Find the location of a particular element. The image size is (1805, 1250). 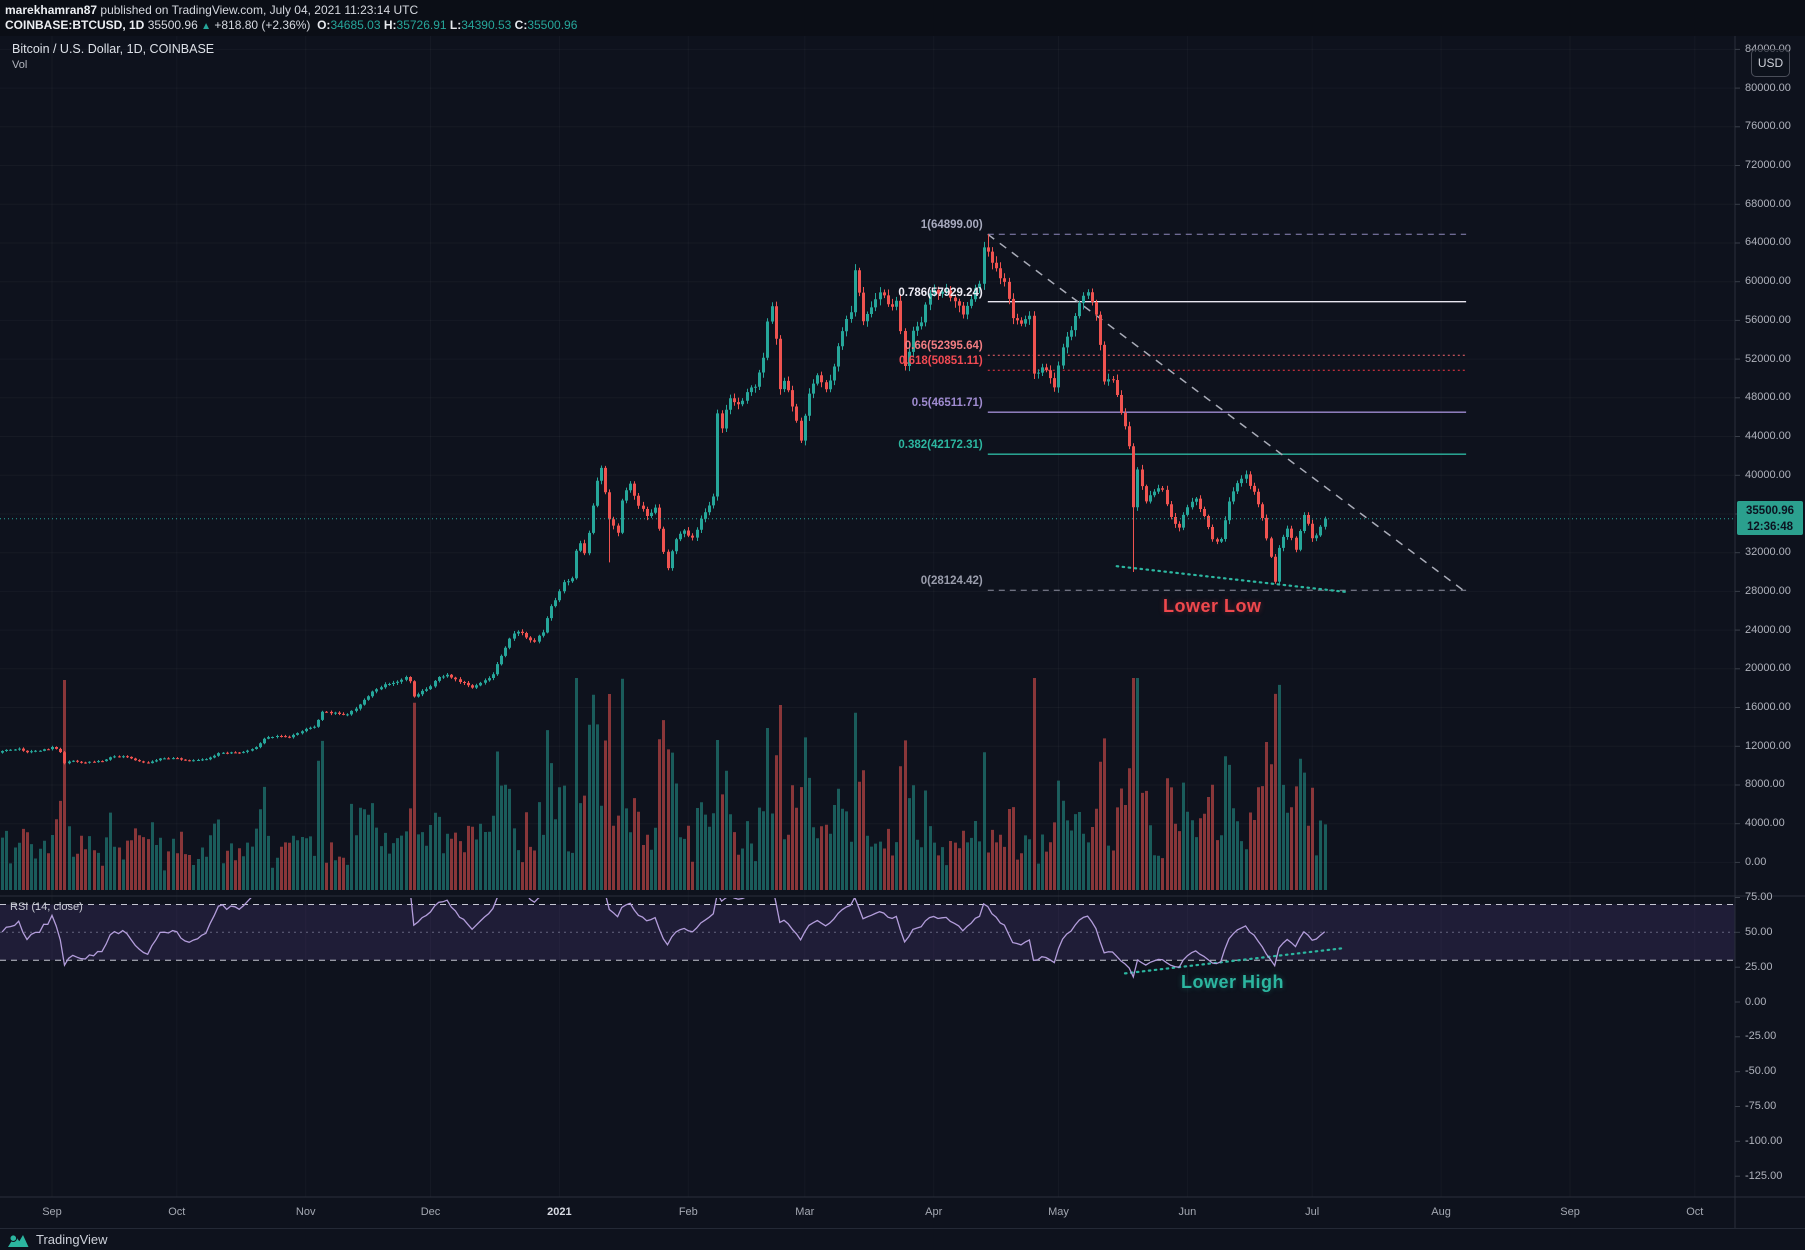

low-value: 34390.53 is located at coordinates (486, 25).